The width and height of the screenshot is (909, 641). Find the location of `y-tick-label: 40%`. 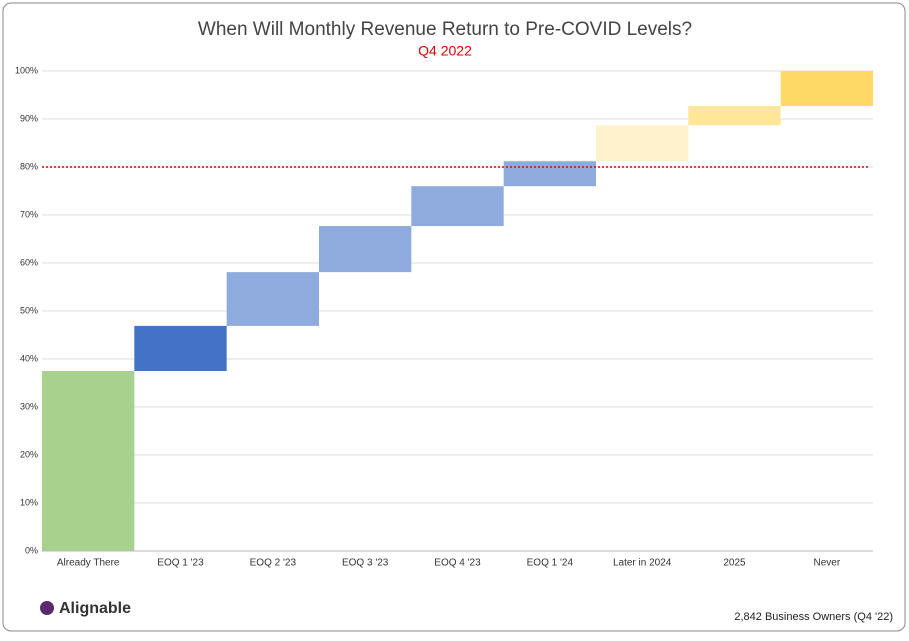

y-tick-label: 40% is located at coordinates (29, 358).